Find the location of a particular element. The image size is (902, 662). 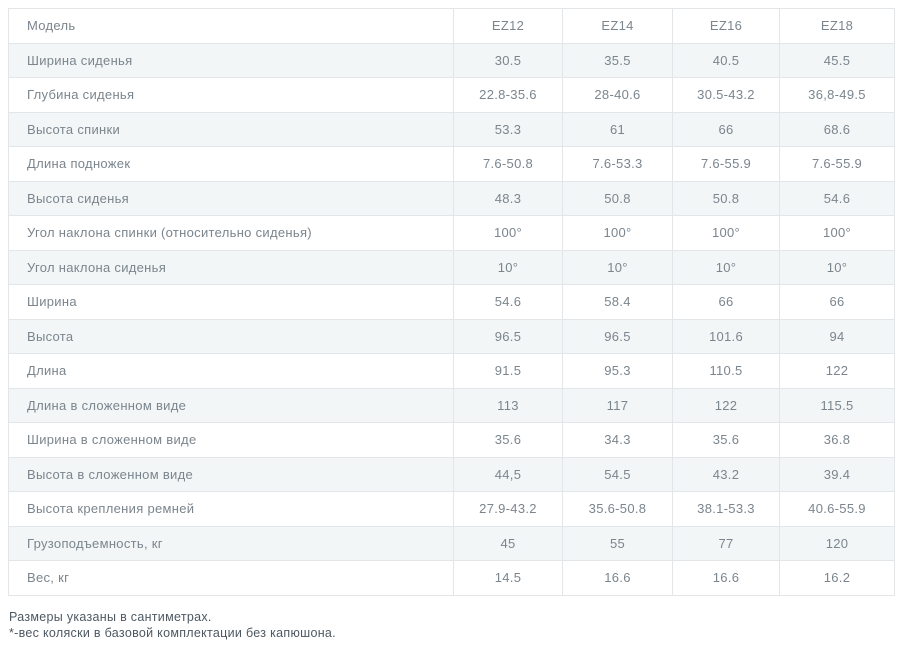

spec-label: Высота в сложенном виде is located at coordinates (231, 474).